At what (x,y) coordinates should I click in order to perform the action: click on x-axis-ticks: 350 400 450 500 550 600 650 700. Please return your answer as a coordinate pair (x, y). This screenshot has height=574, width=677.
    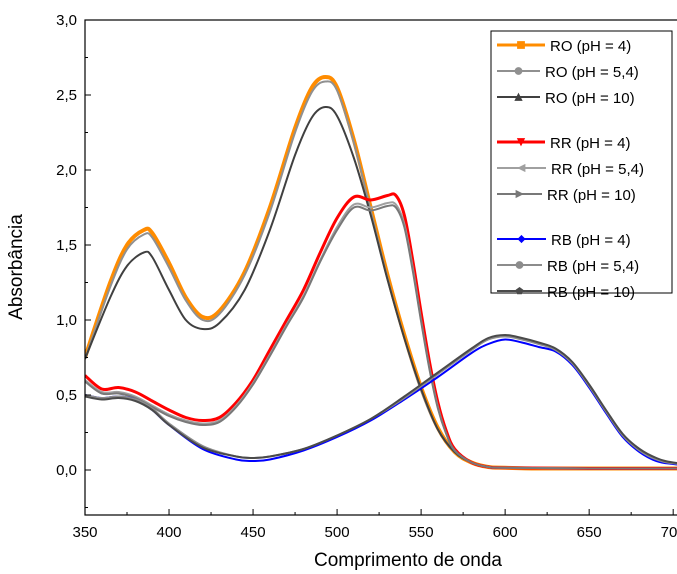
    Looking at the image, I should click on (374, 525).